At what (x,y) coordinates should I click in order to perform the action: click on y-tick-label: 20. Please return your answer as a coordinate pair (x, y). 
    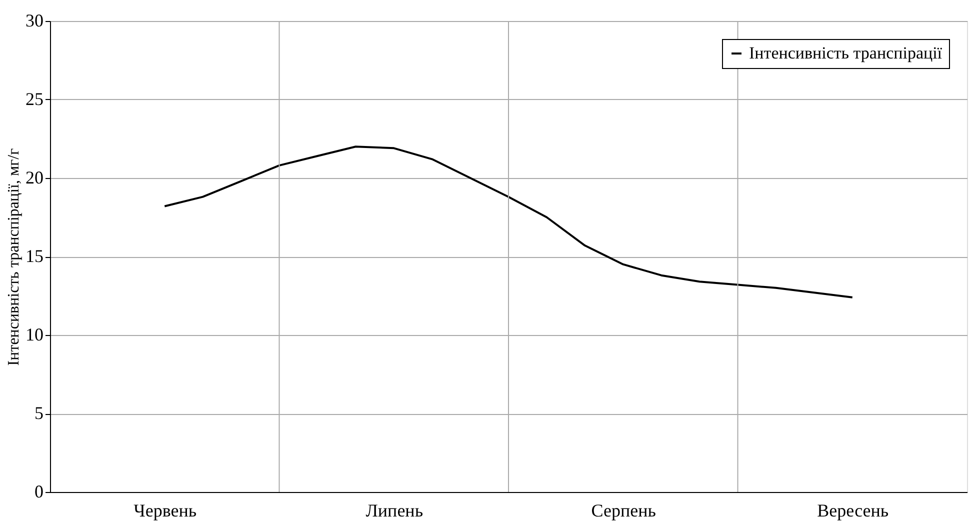
    Looking at the image, I should click on (35, 178).